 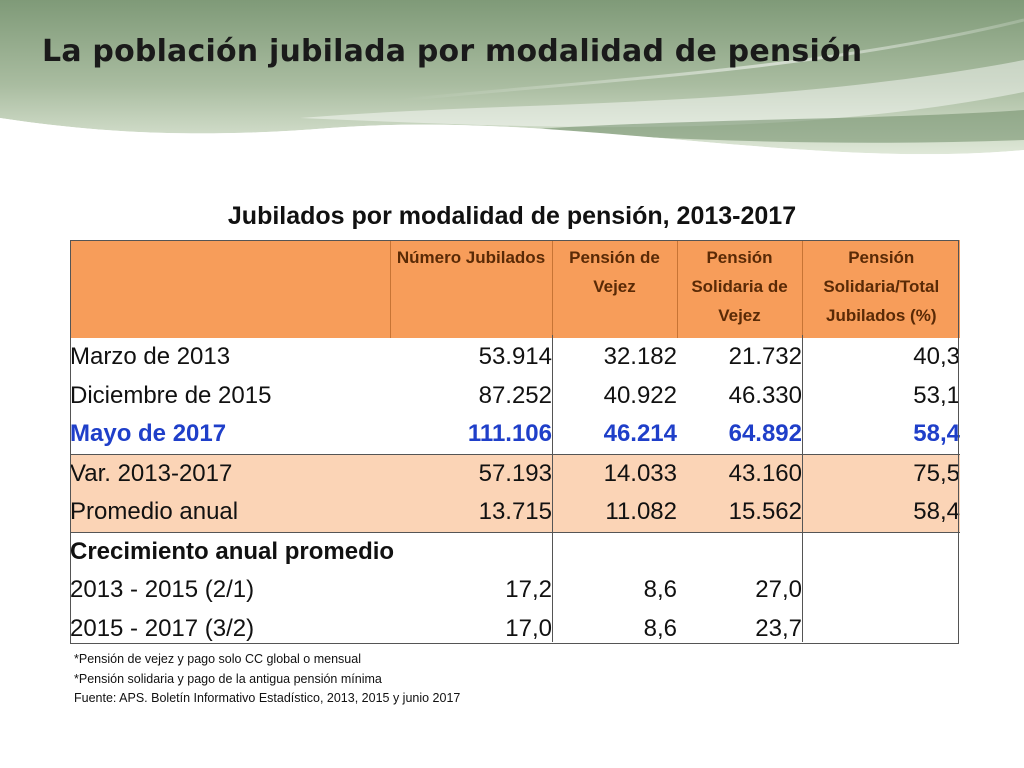 I want to click on cell-numero: 13.715, so click(x=471, y=513).